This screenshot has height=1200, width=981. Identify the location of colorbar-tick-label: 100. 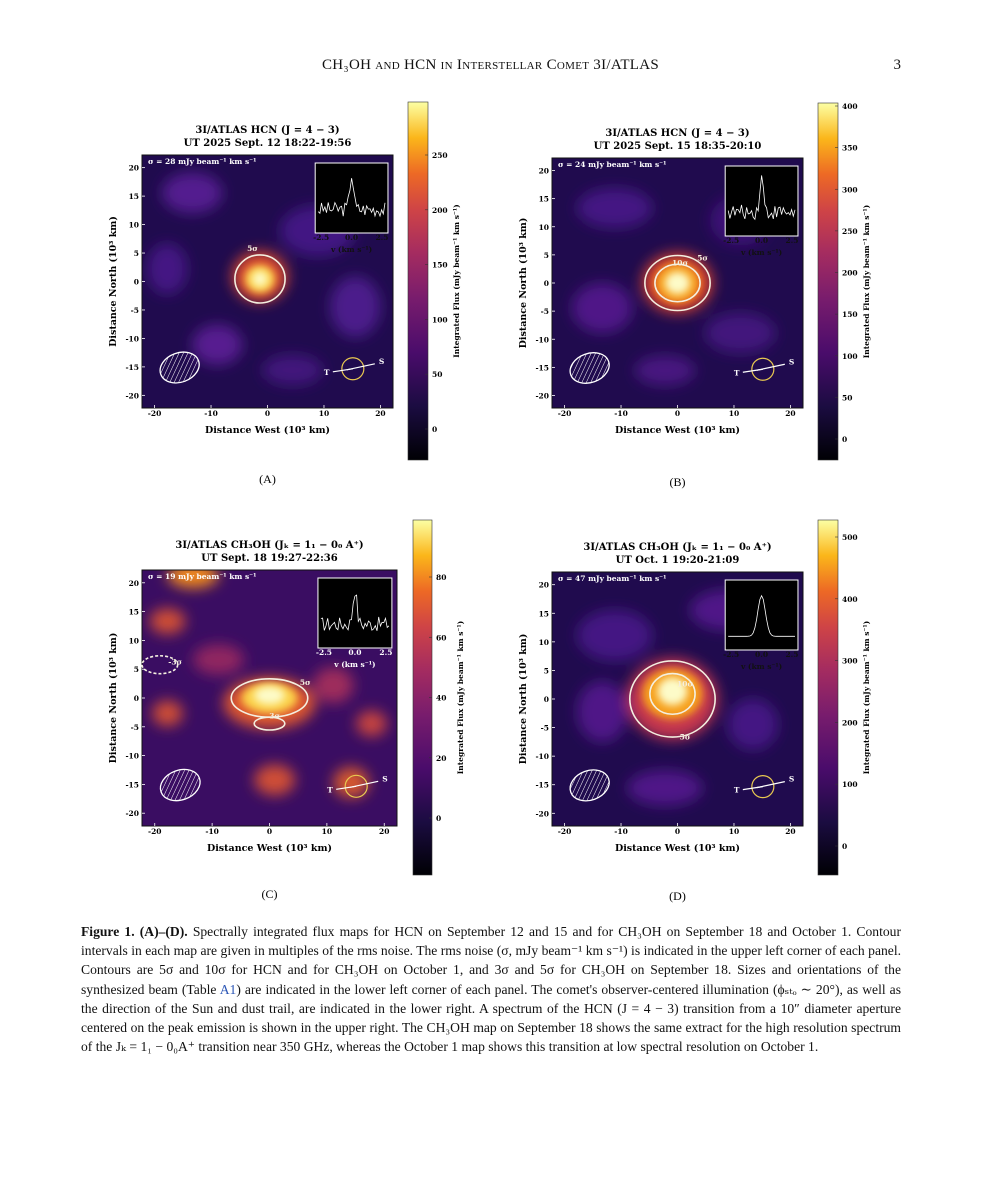
(850, 784).